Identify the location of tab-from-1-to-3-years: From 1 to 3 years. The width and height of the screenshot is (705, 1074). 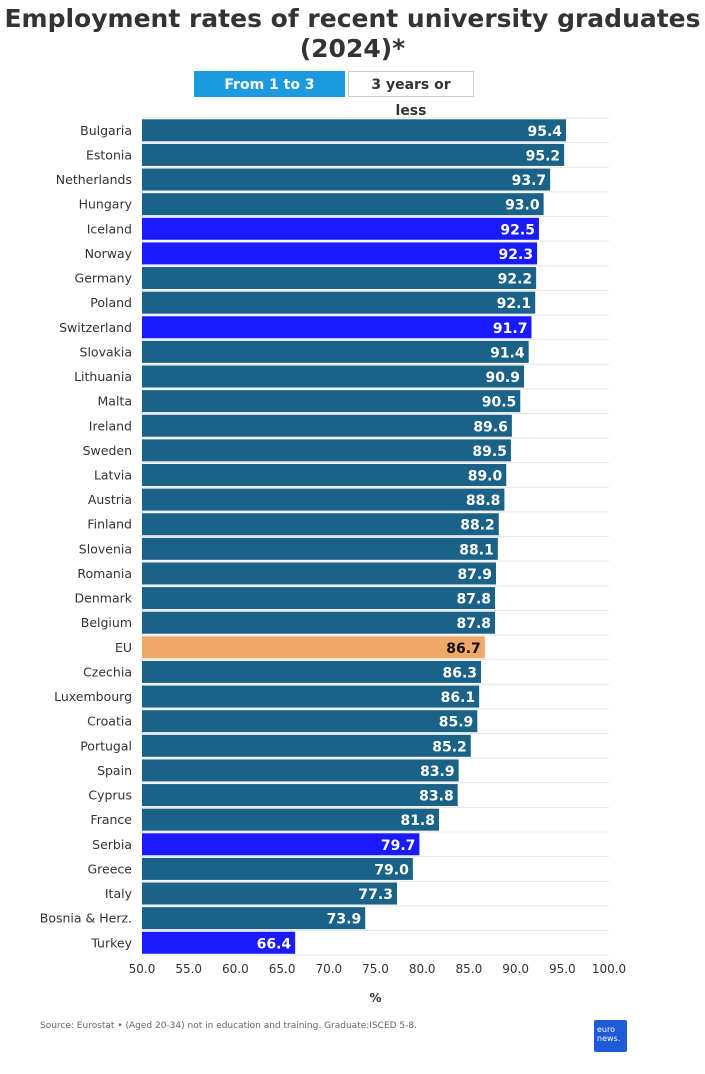
(269, 95).